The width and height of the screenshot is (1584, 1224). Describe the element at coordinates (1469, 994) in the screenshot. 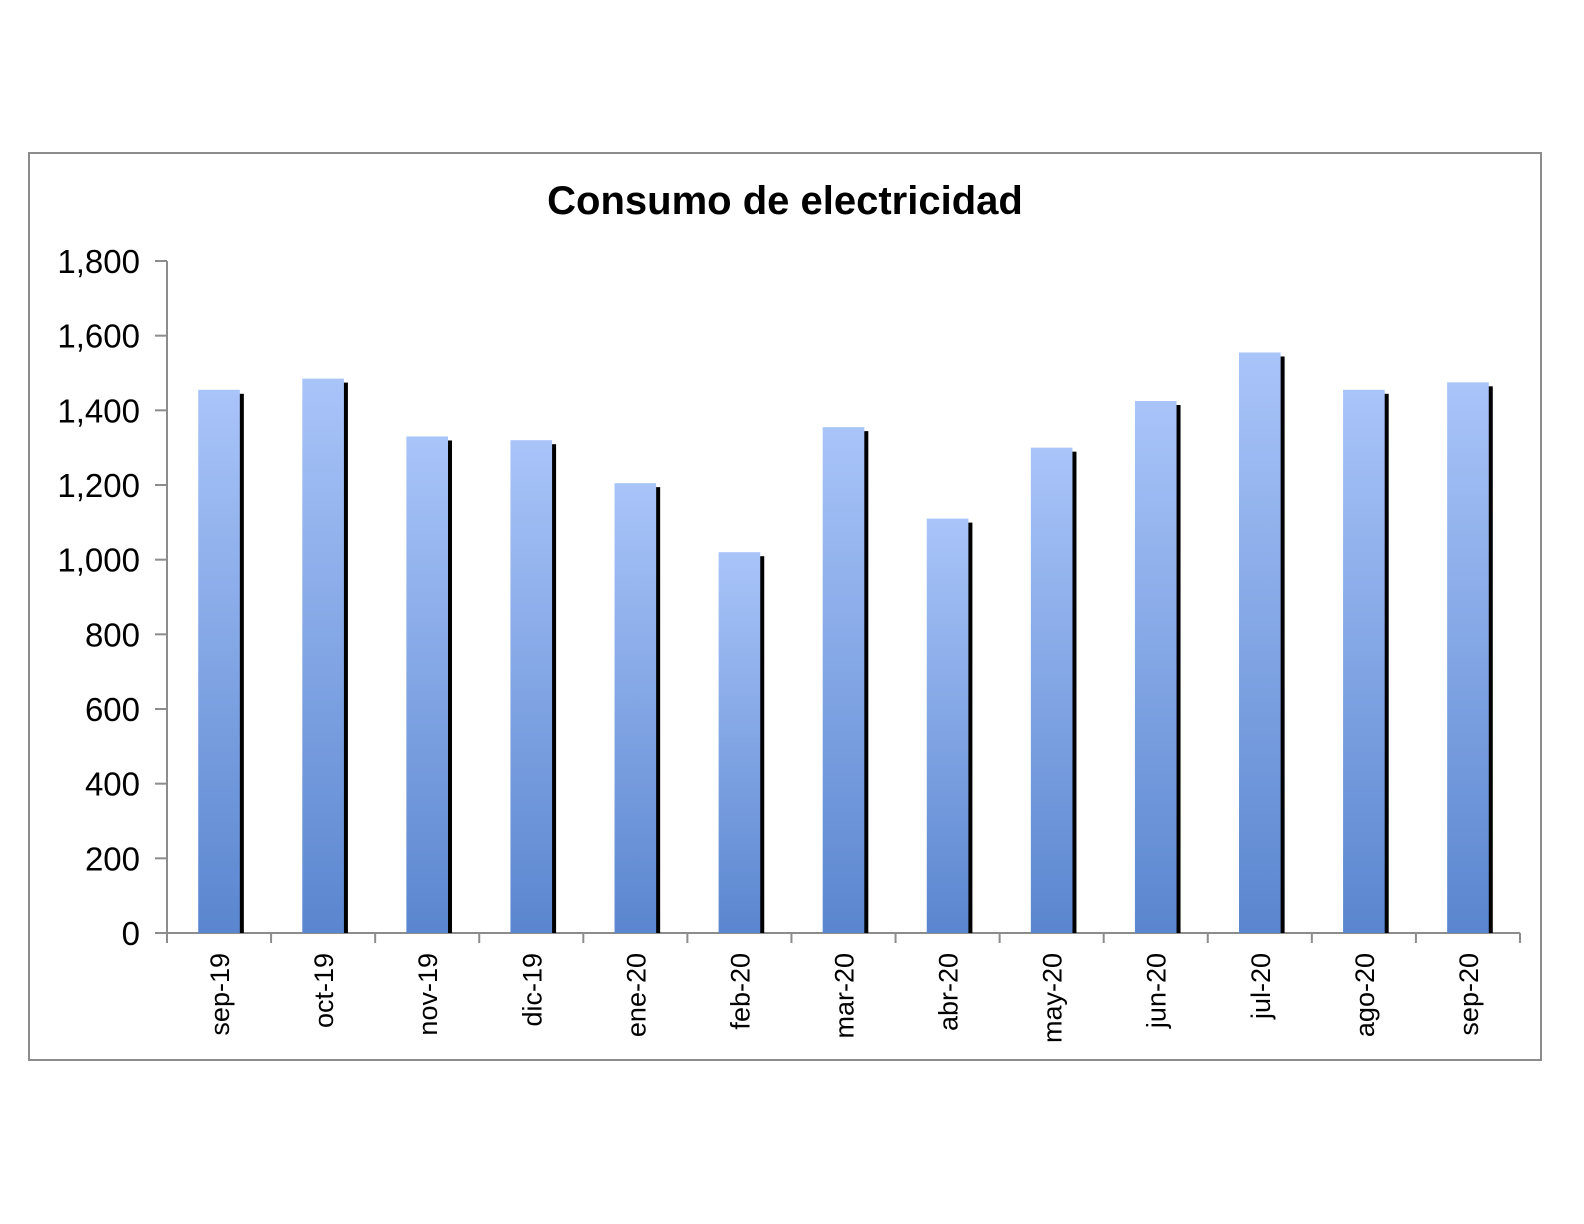

I see `x-tick-label: sep-20` at that location.